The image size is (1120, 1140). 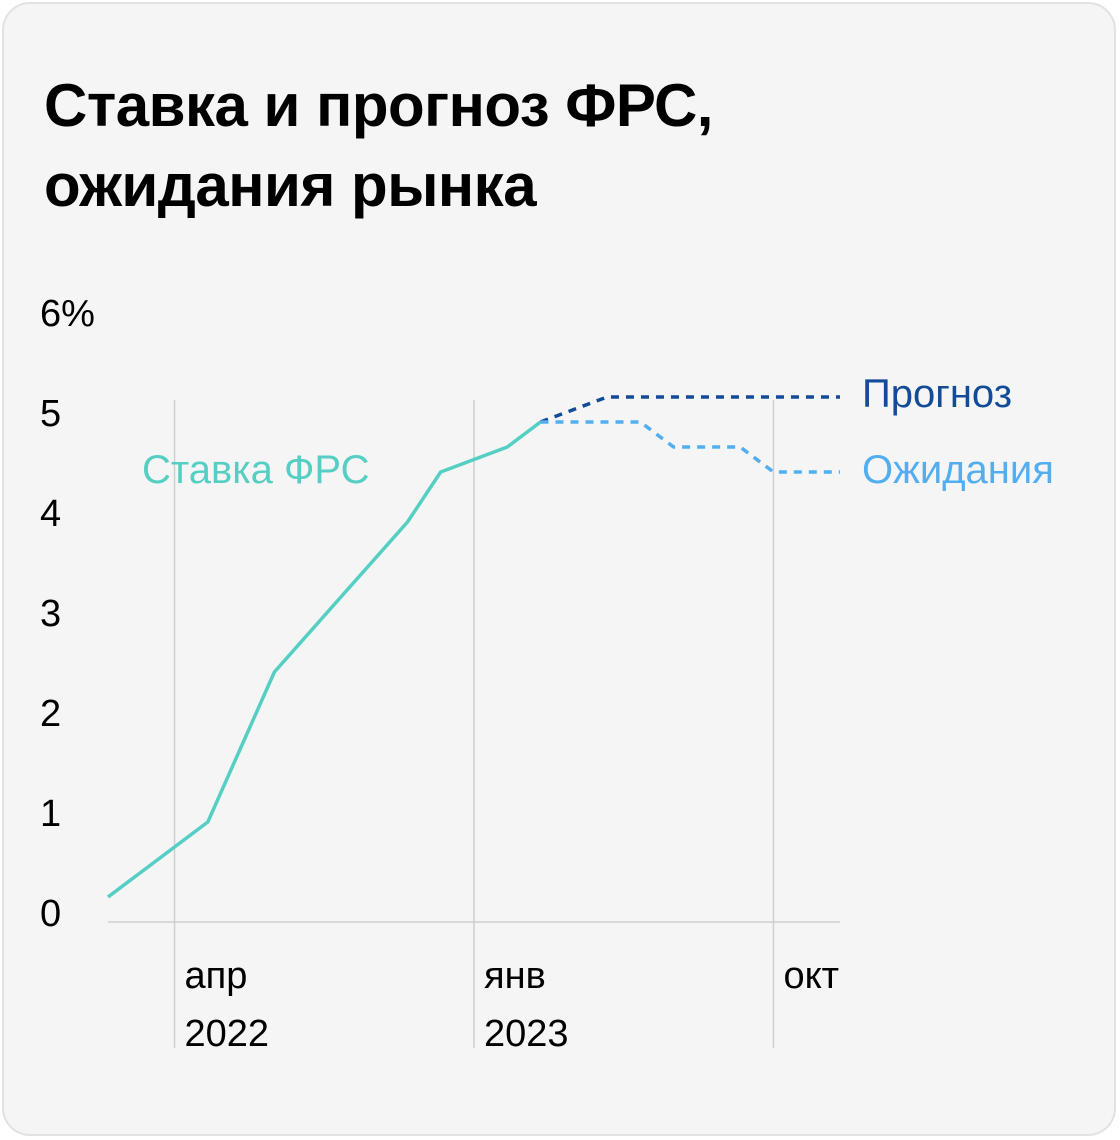 I want to click on x-tick-sublabel-0: 2022, so click(x=227, y=1034).